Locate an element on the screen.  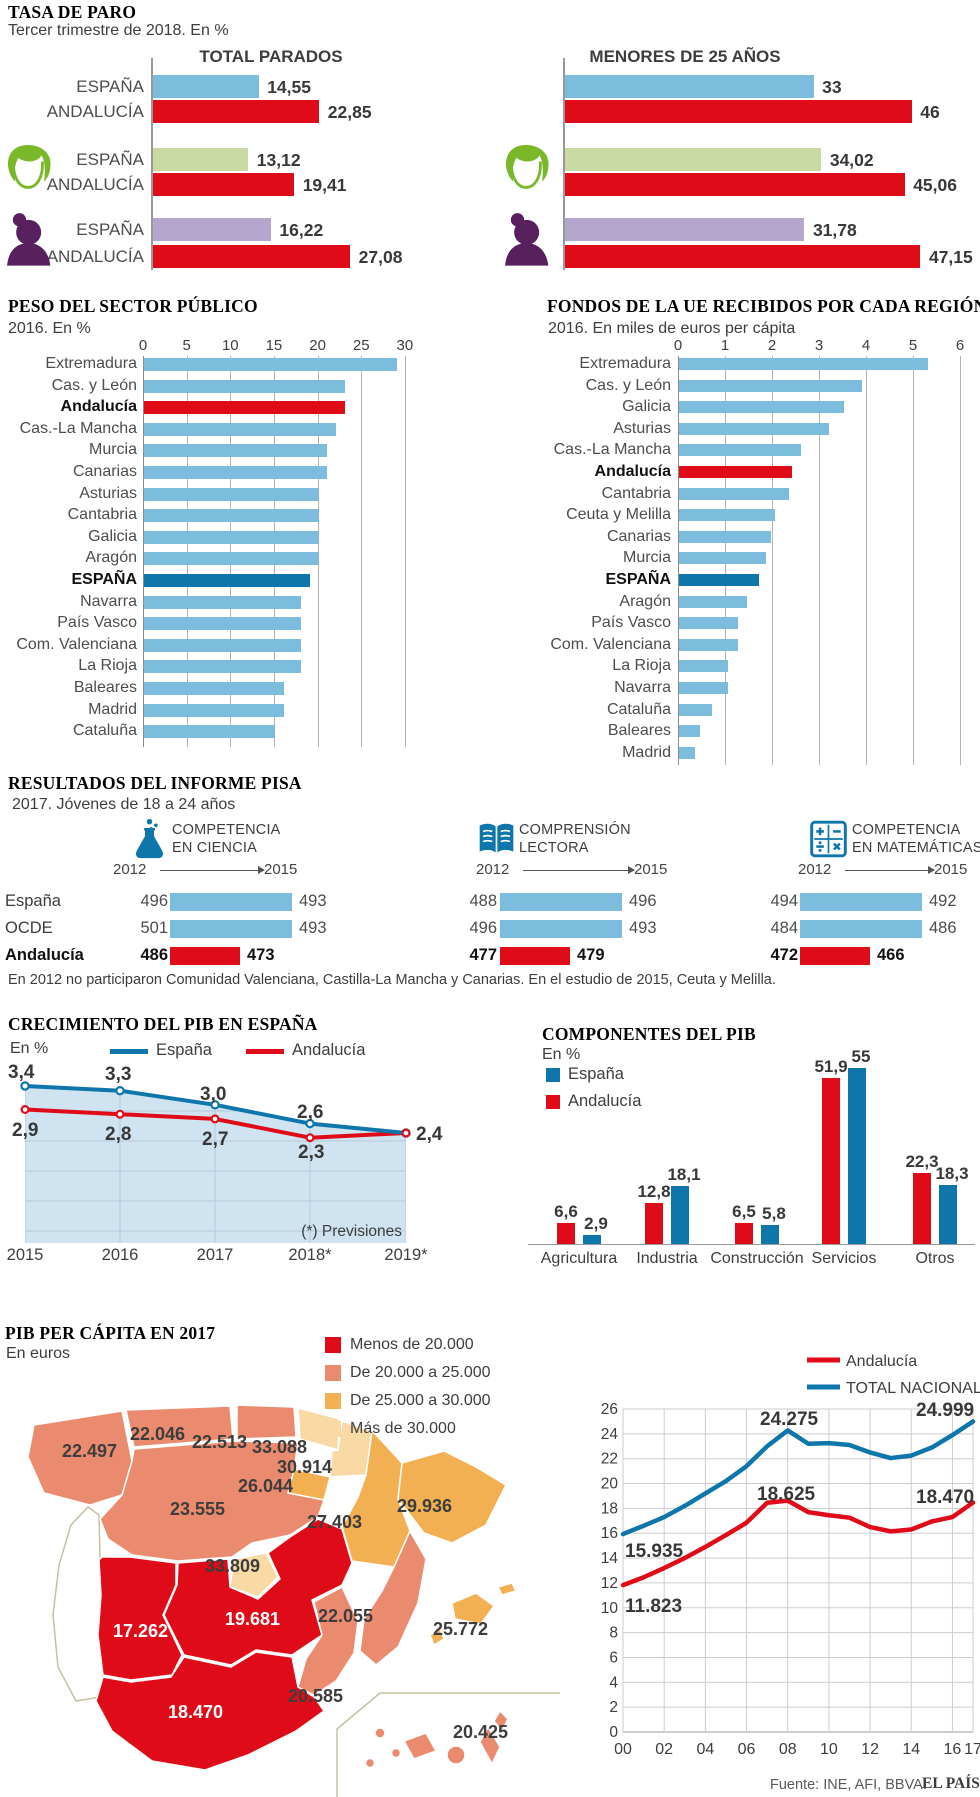
bar-value: 6,5 is located at coordinates (744, 1212).